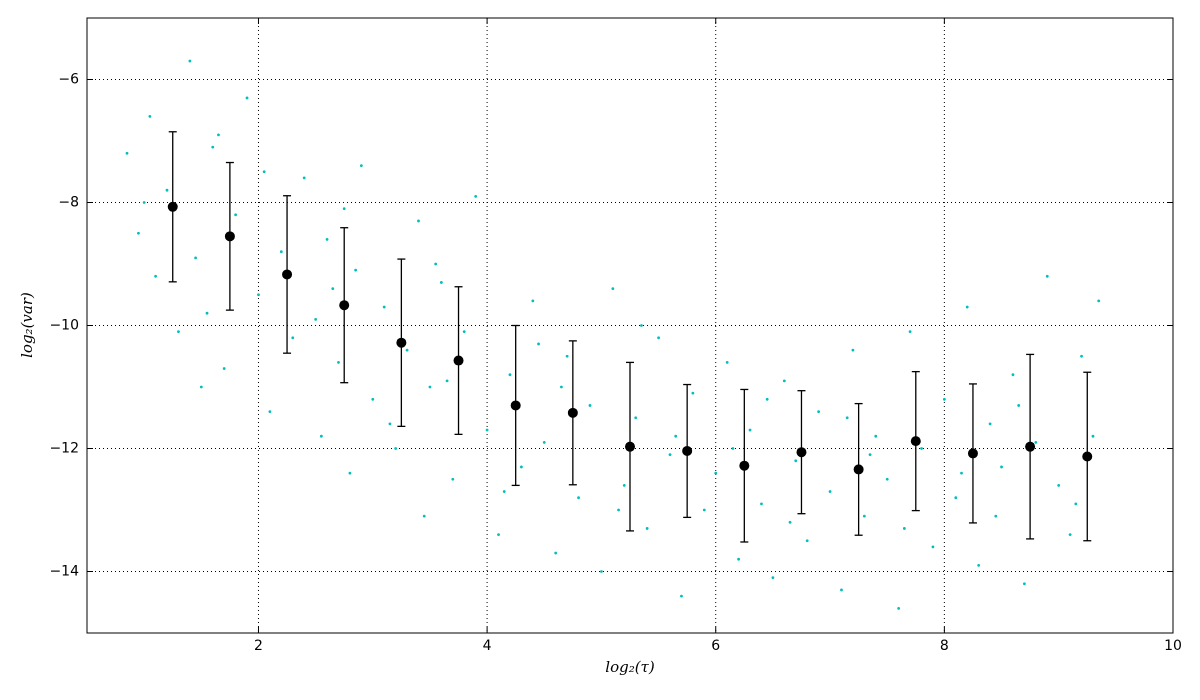  Describe the element at coordinates (68, 203) in the screenshot. I see `y-tick-label: −8` at that location.